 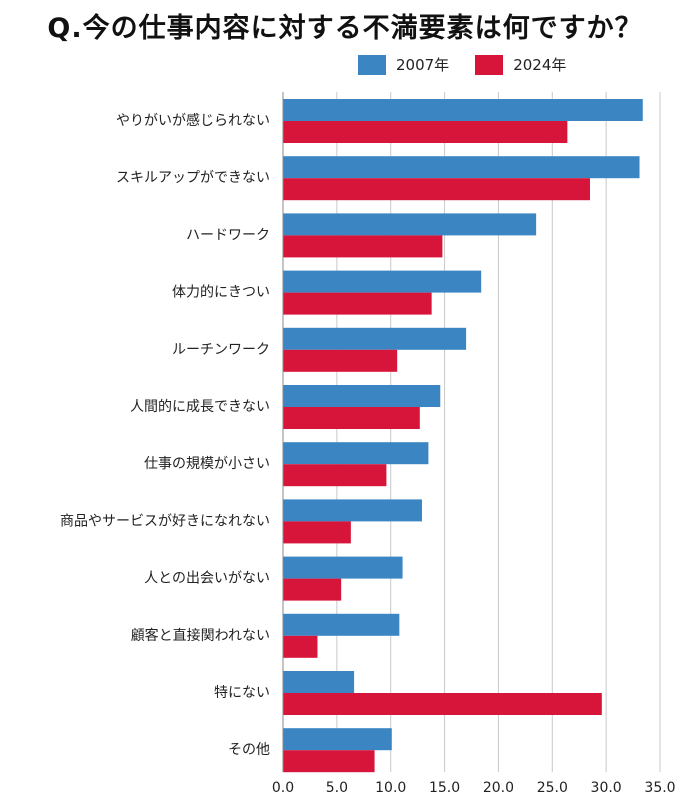 I want to click on x-tick-label-2: 10.0, so click(x=390, y=788).